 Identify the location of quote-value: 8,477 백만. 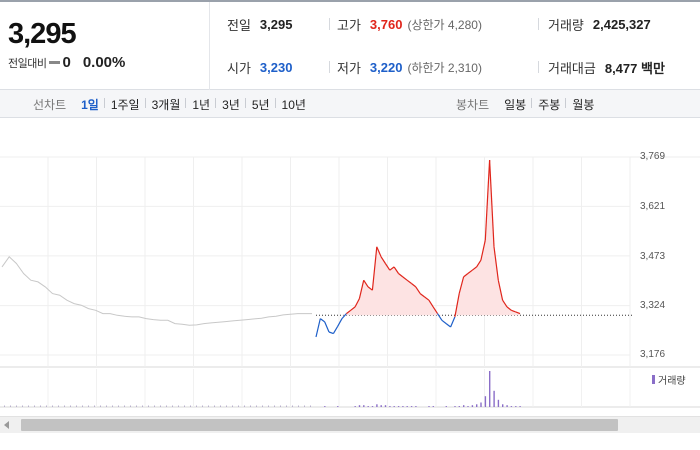
(634, 68).